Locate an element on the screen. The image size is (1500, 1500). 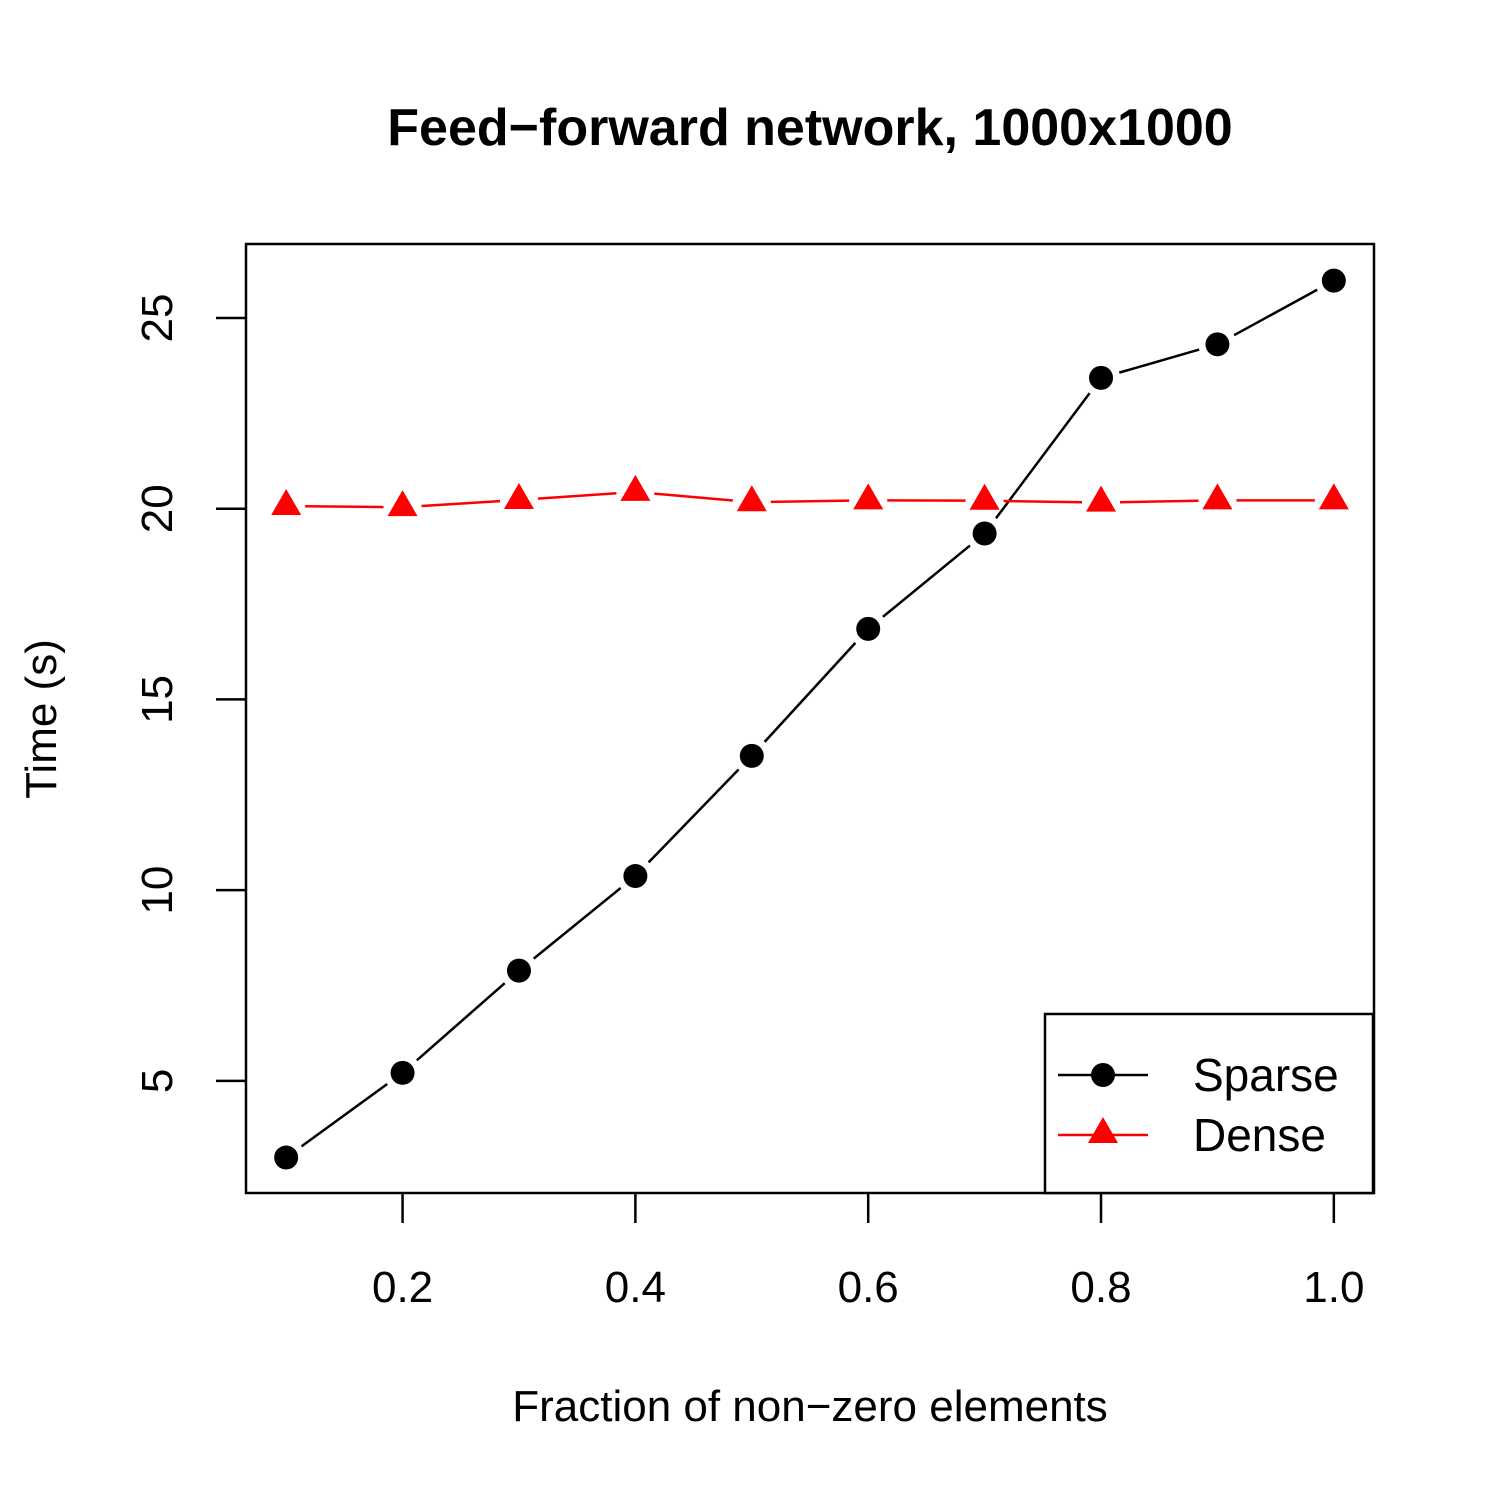
legend-marker-dense is located at coordinates (1103, 1130).